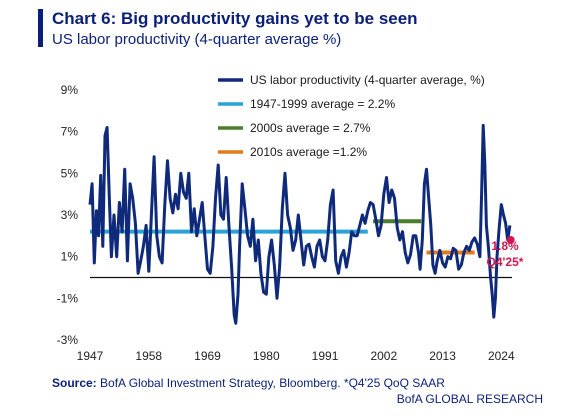 This screenshot has width=573, height=416. I want to click on x-tick-label: 2002, so click(383, 356).